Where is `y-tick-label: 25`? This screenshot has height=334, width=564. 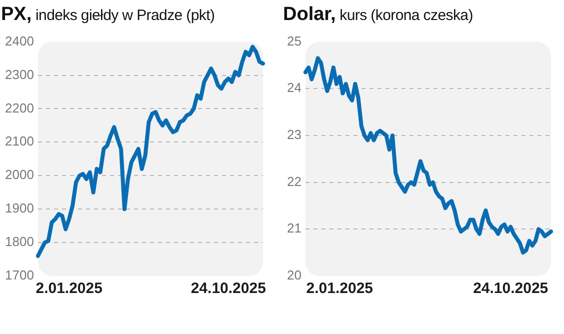
y-tick-label: 25 is located at coordinates (294, 40).